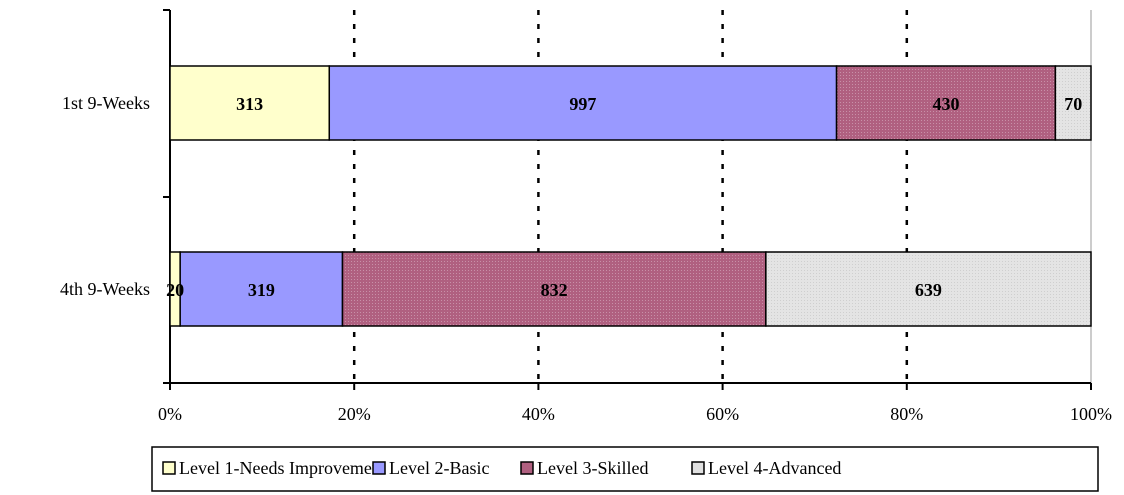 This screenshot has width=1124, height=495. What do you see at coordinates (592, 468) in the screenshot?
I see `legend-label: Level 3-Skilled` at bounding box center [592, 468].